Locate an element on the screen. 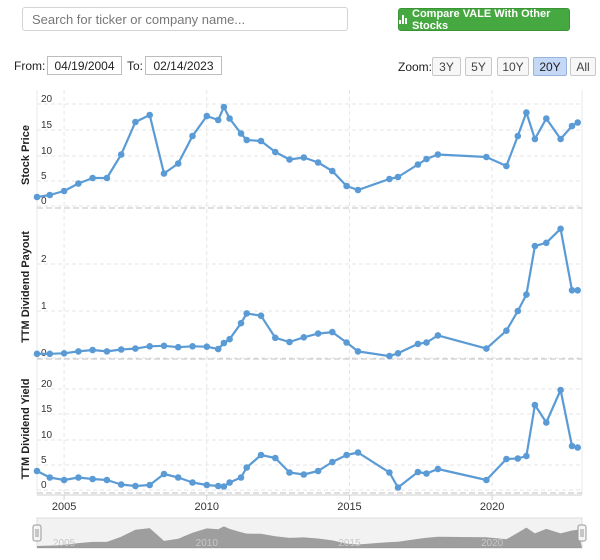 The width and height of the screenshot is (600, 560). navigator-tick-label: 2010 is located at coordinates (207, 543).